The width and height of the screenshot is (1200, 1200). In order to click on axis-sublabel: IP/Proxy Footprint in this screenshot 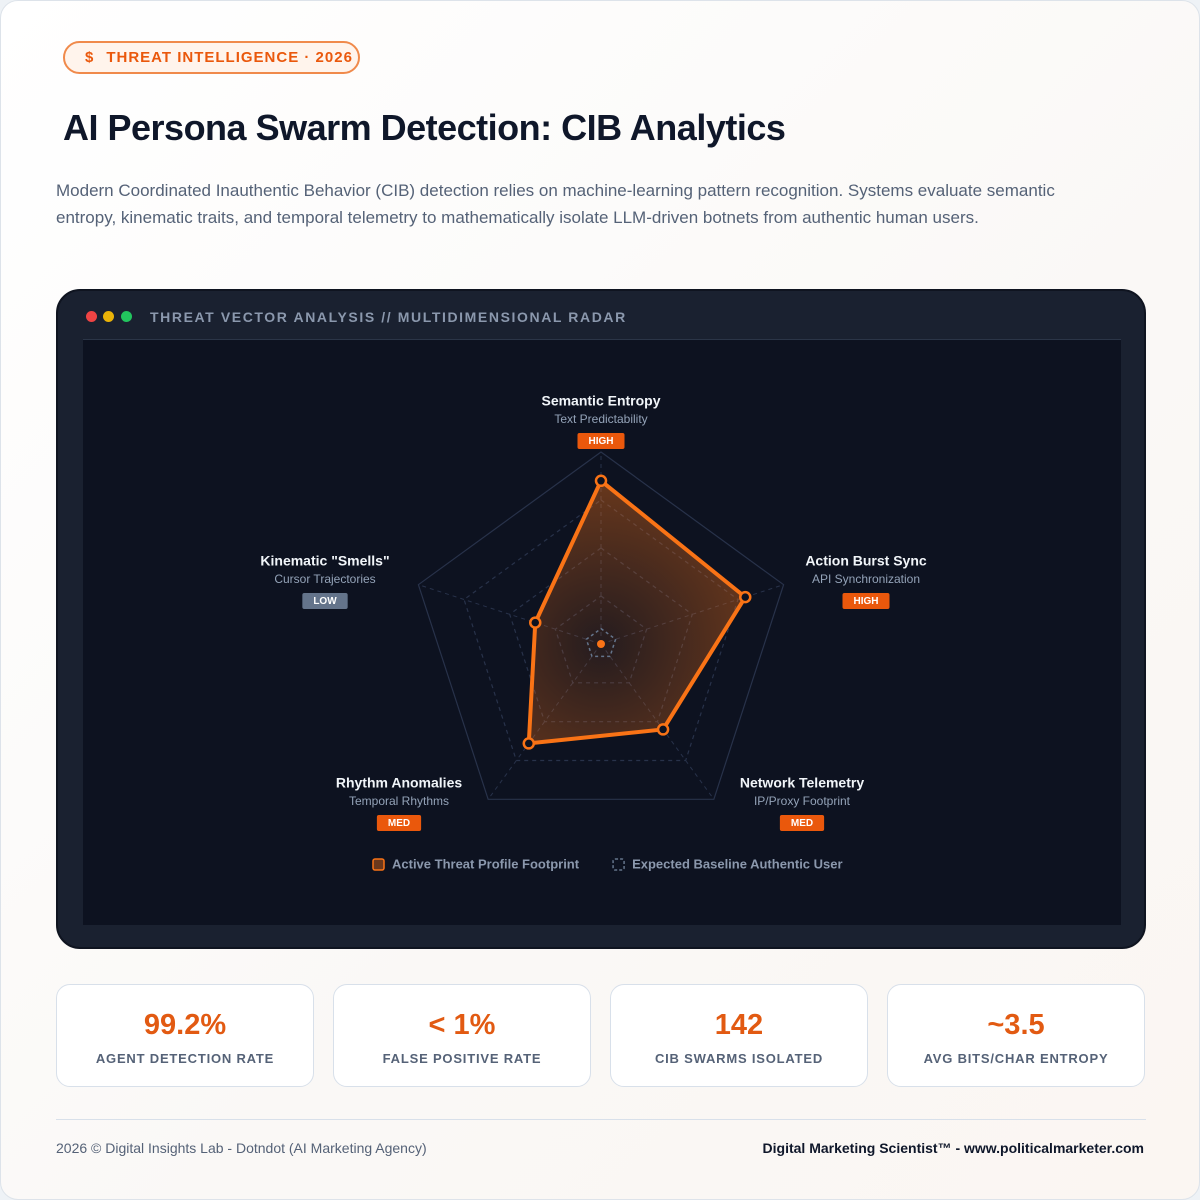, I will do `click(802, 801)`.